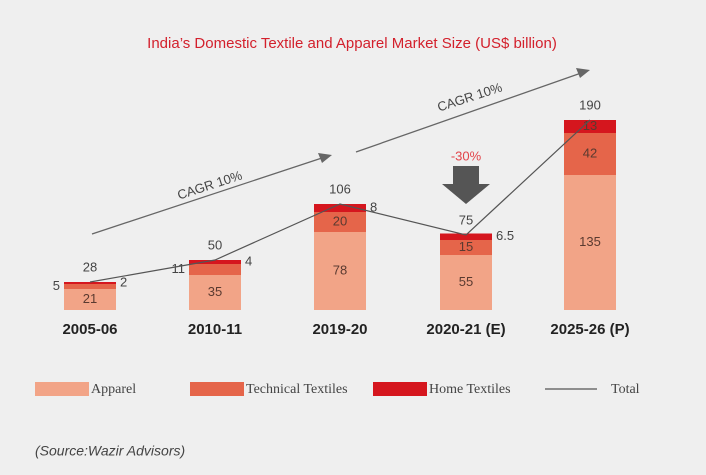  I want to click on data-label: 11, so click(179, 268).